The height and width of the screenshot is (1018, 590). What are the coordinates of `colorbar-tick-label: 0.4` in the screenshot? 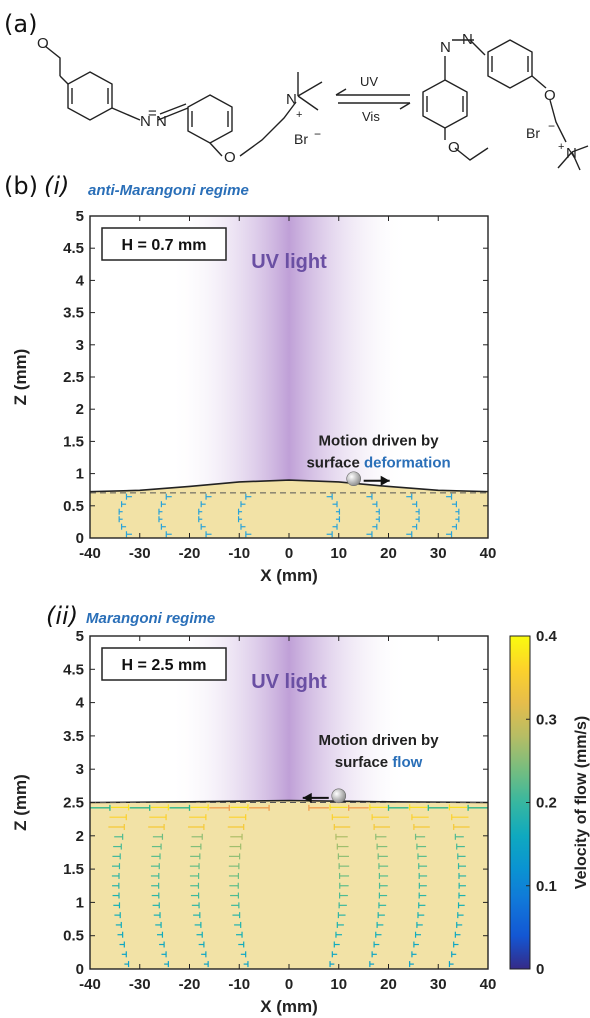 It's located at (547, 636).